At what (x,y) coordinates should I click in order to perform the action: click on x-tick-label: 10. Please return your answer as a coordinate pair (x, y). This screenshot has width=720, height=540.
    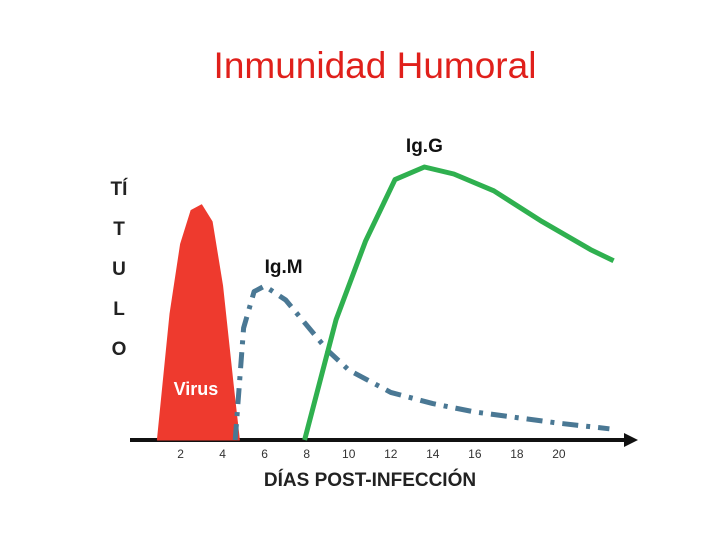
    Looking at the image, I should click on (349, 454).